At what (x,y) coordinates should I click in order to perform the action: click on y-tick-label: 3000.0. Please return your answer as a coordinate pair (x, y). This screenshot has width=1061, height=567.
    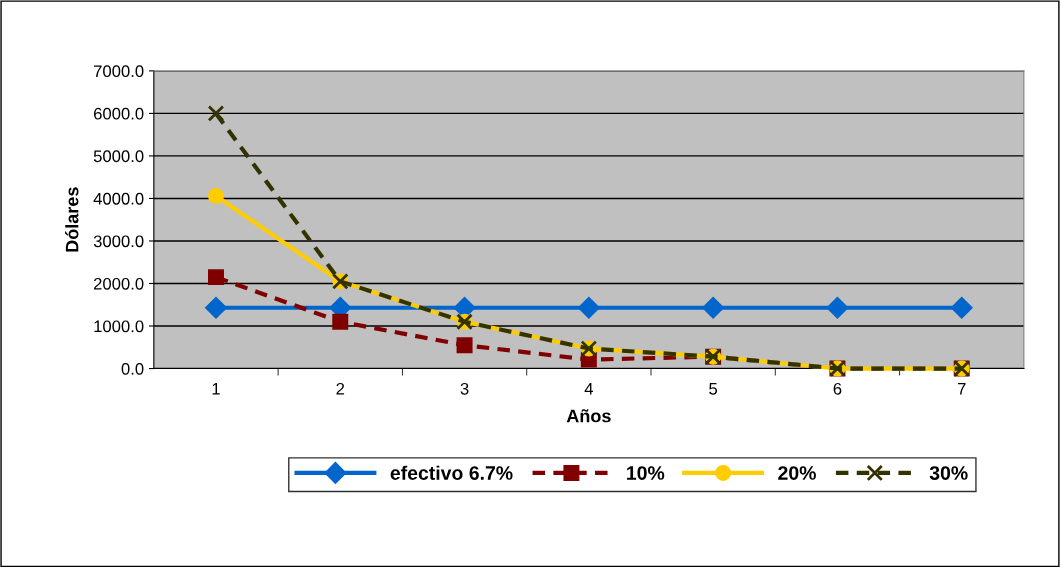
    Looking at the image, I should click on (118, 241).